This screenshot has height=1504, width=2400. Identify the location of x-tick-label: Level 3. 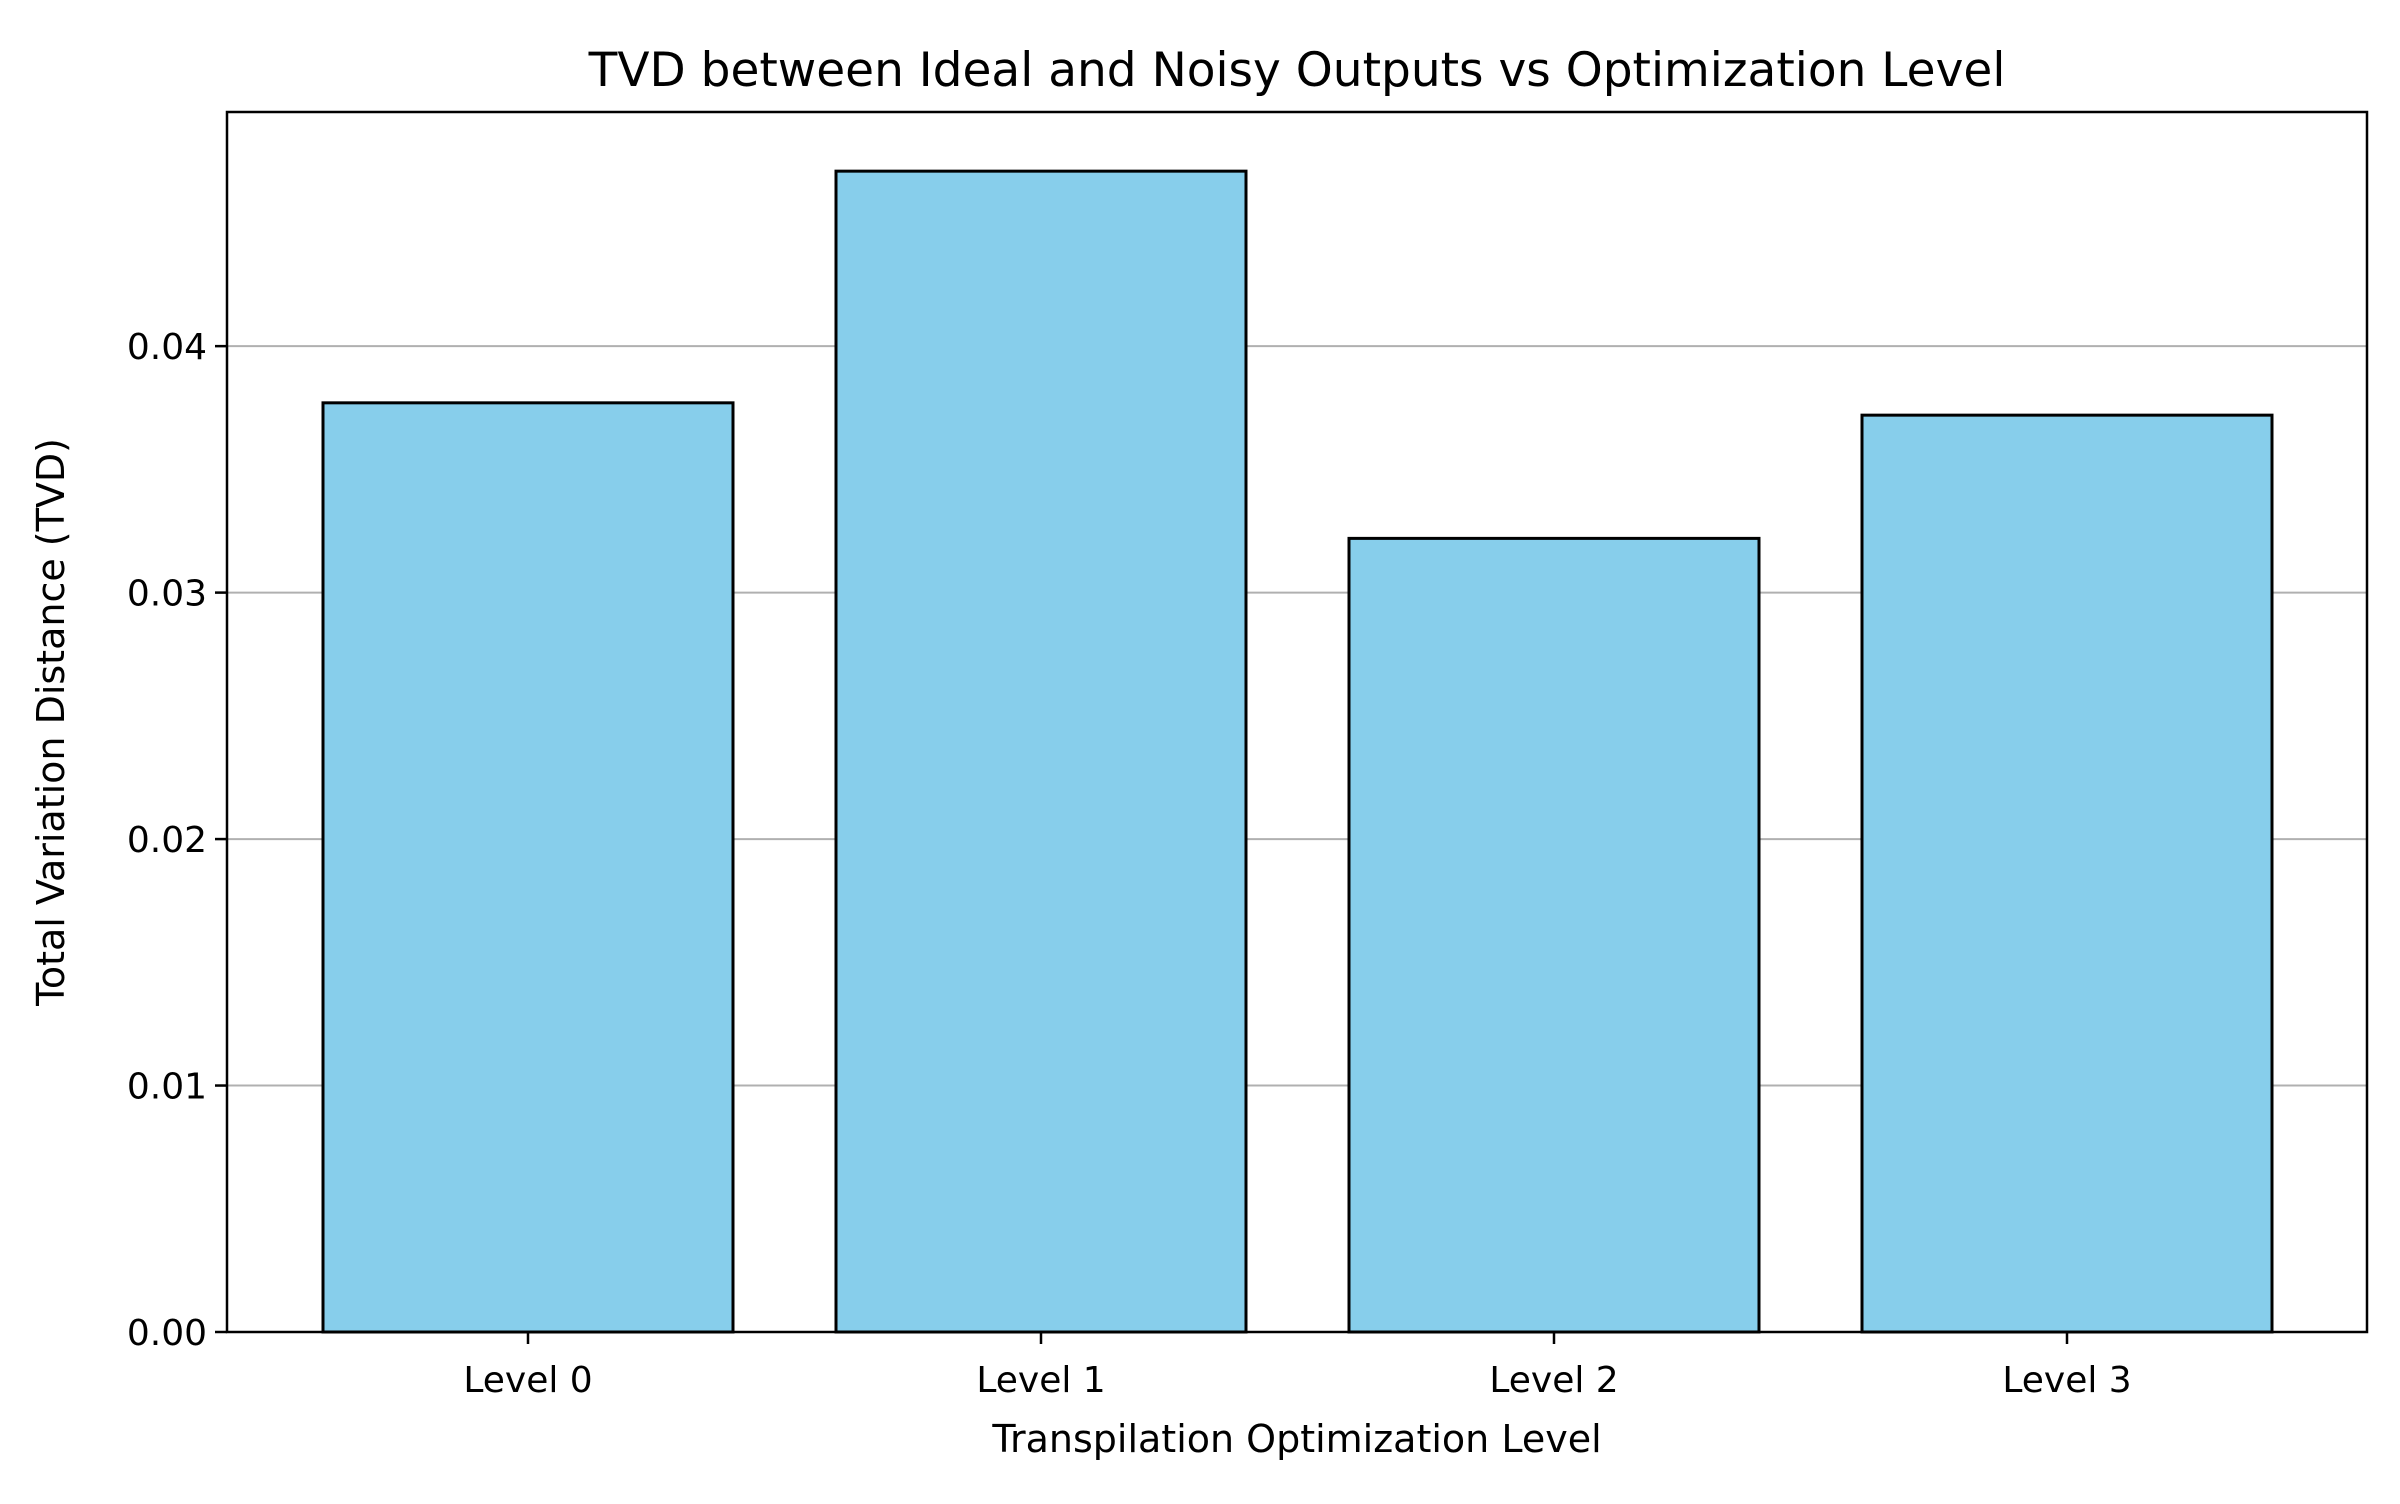
(2066, 1380).